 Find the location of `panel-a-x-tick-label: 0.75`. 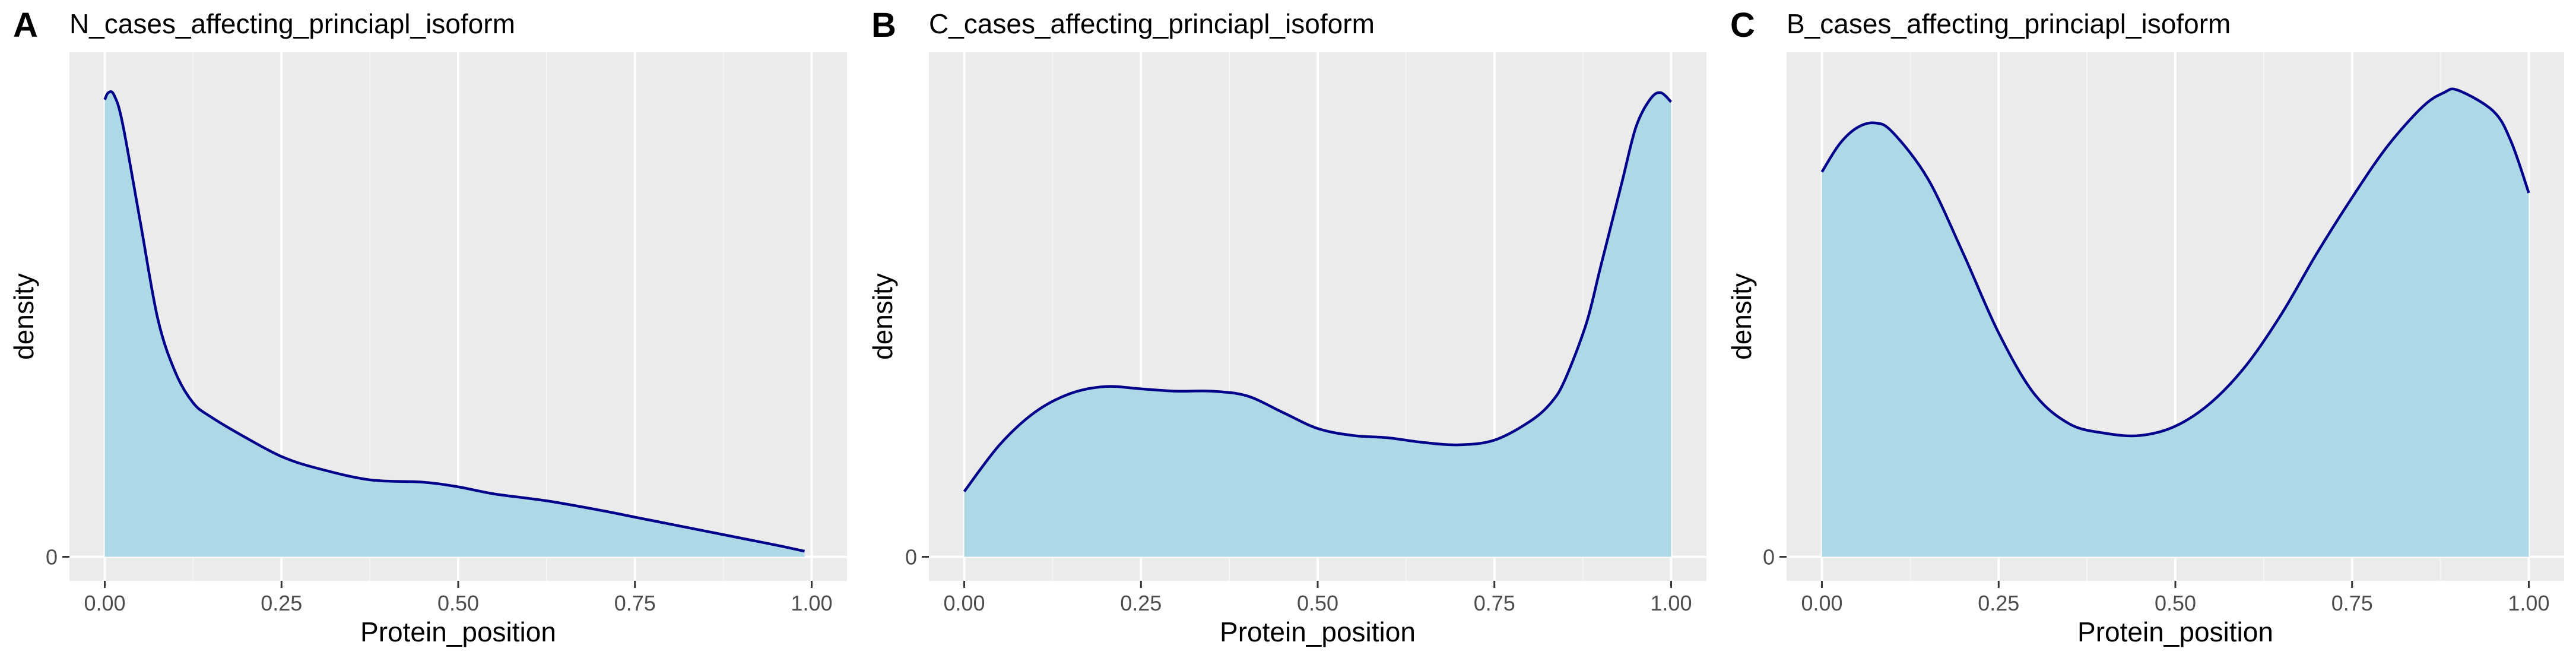

panel-a-x-tick-label: 0.75 is located at coordinates (635, 603).